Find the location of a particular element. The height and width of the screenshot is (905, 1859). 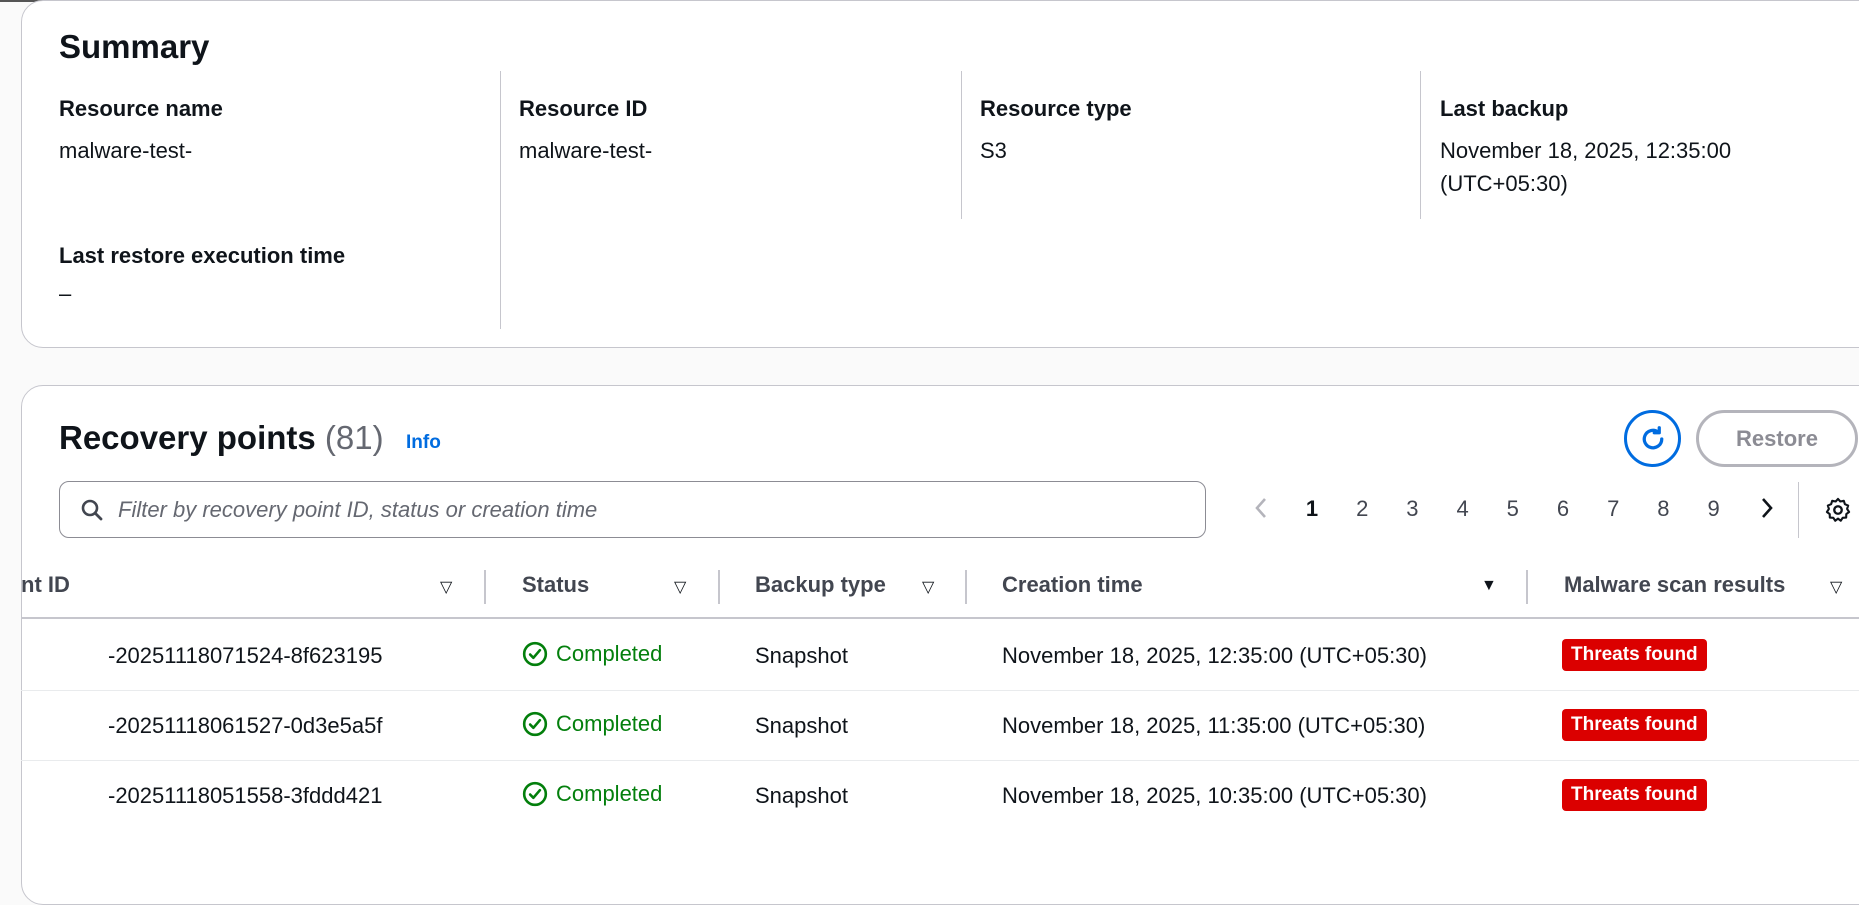

page-3-button: 3 is located at coordinates (1412, 508).